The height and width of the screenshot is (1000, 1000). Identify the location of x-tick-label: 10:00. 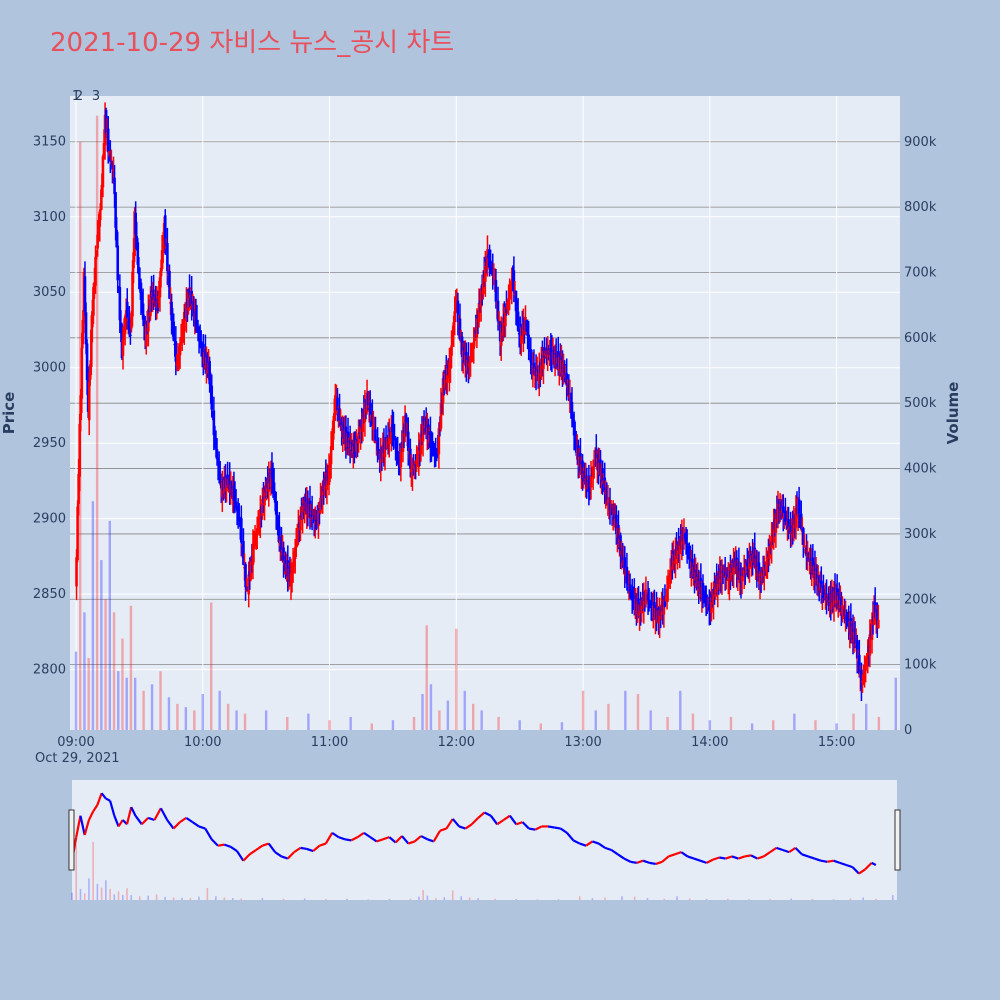
(202, 742).